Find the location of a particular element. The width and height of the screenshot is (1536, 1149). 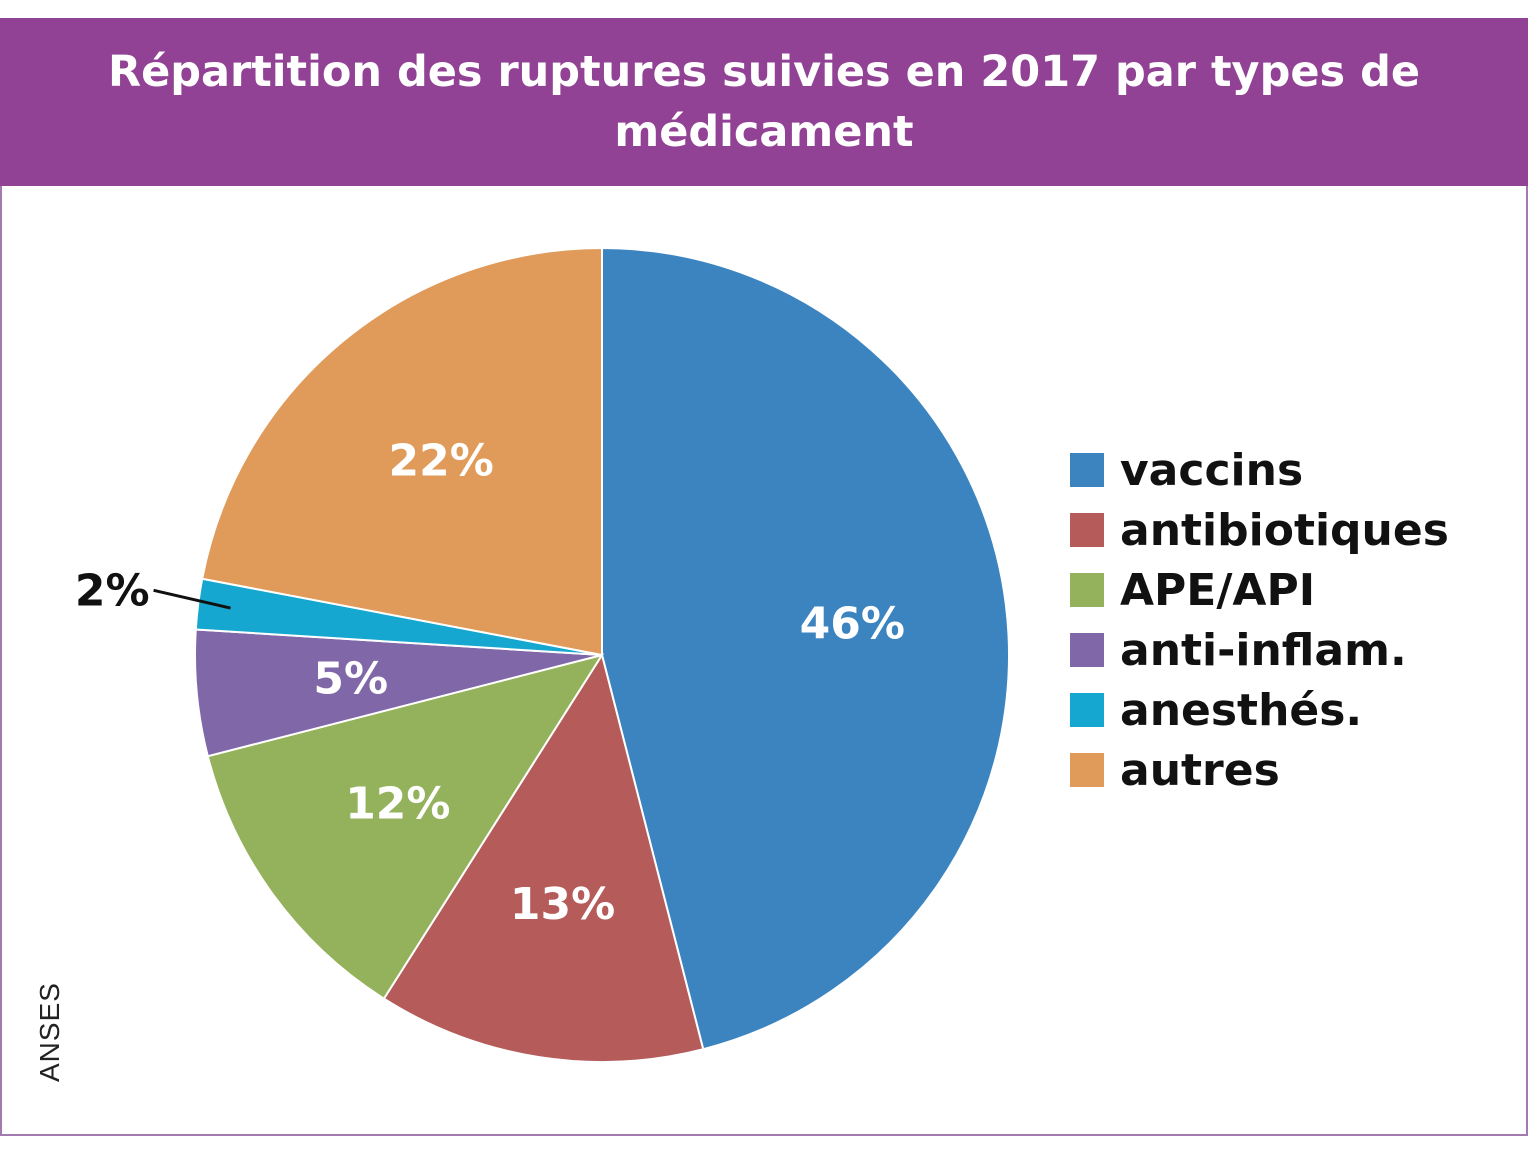

pie-slice-autres is located at coordinates (402, 451).